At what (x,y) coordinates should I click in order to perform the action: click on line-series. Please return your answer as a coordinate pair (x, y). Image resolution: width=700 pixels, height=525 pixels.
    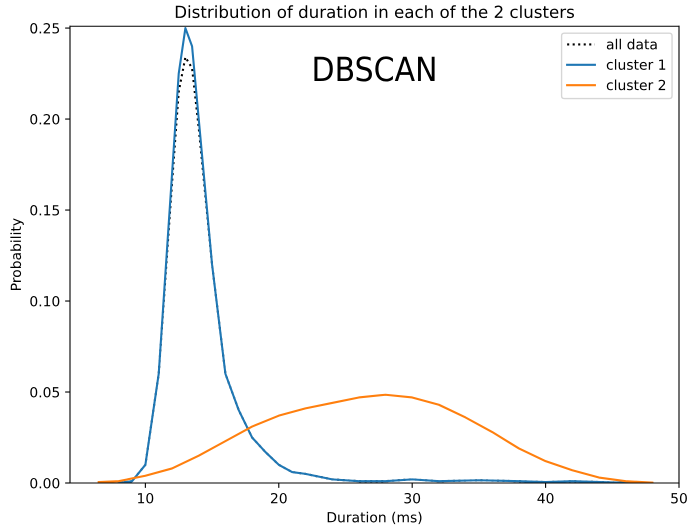
    Looking at the image, I should click on (376, 438).